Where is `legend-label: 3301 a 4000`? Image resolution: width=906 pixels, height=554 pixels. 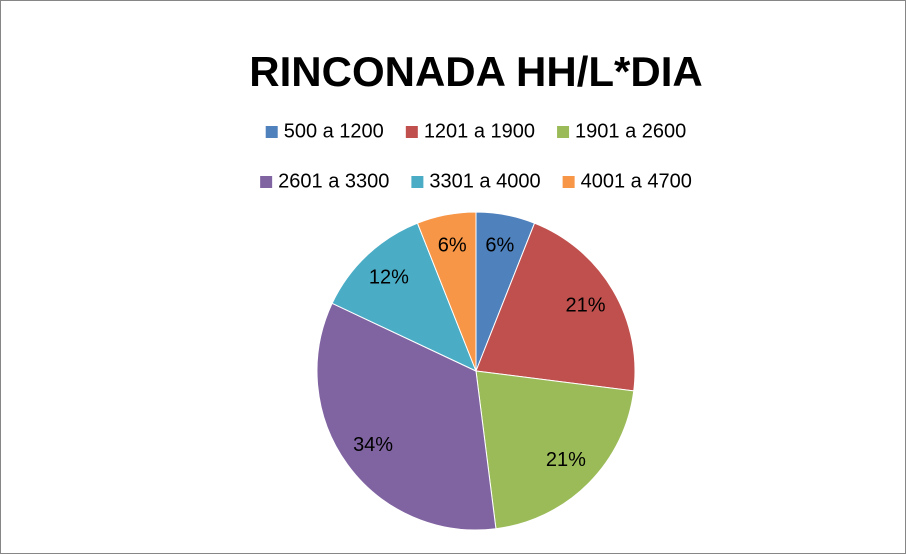
legend-label: 3301 a 4000 is located at coordinates (484, 181).